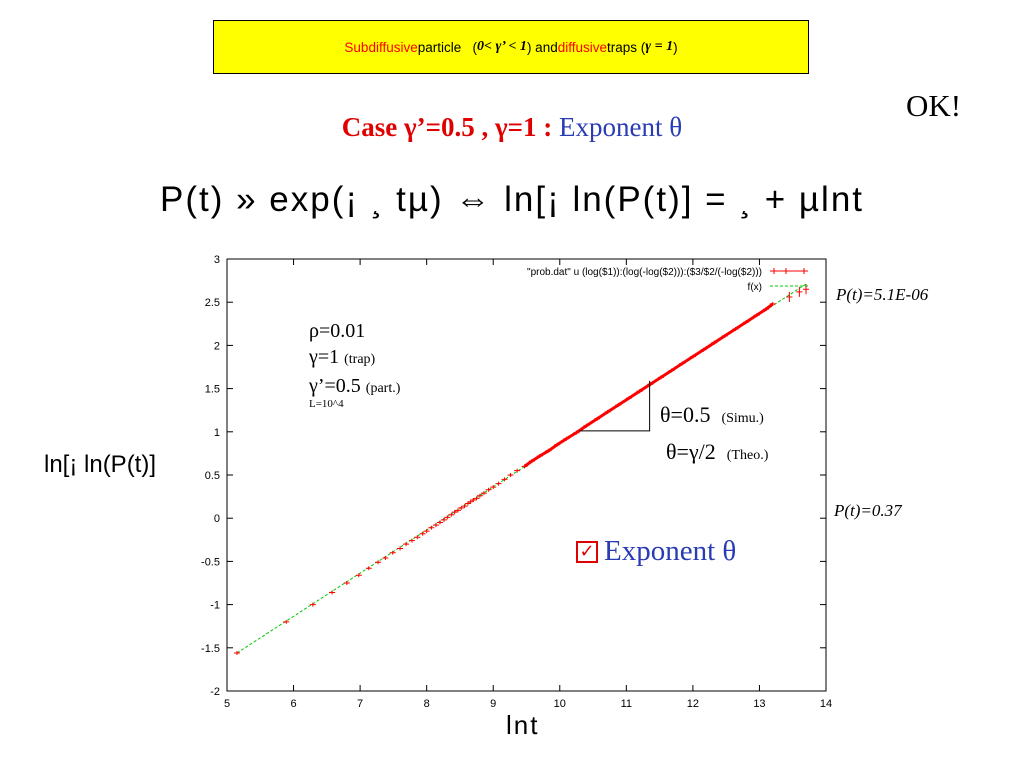  What do you see at coordinates (227, 704) in the screenshot?
I see `x-tick-label: 5` at bounding box center [227, 704].